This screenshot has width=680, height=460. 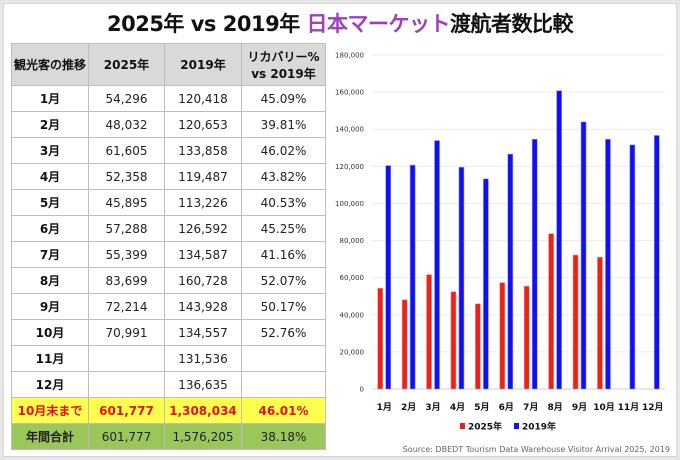 I want to click on cell-month: 5月, so click(x=50, y=202).